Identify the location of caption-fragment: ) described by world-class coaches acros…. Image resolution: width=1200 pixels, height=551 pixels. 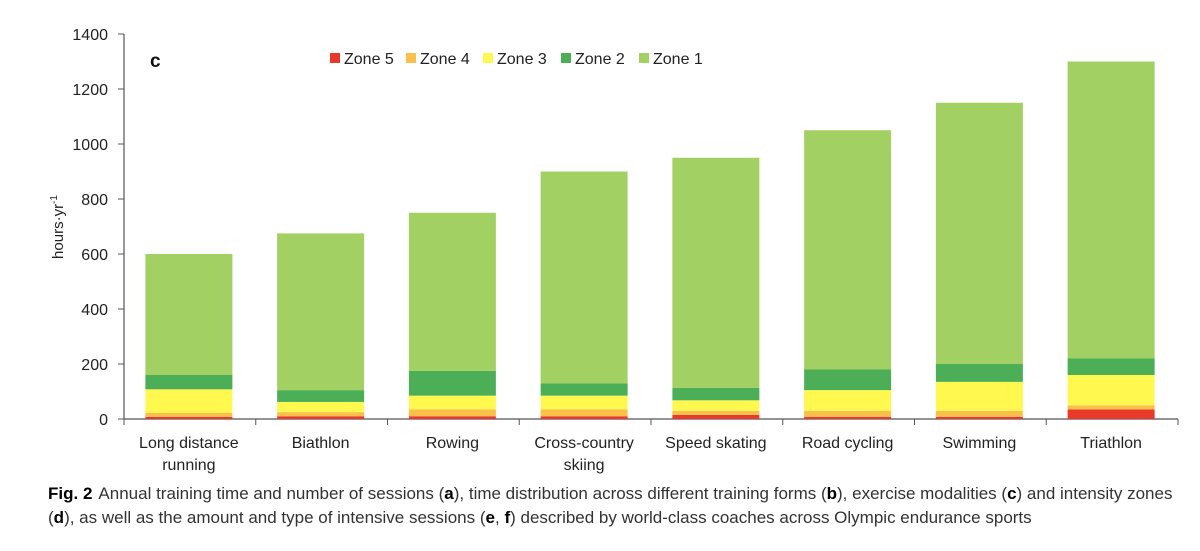
(771, 517).